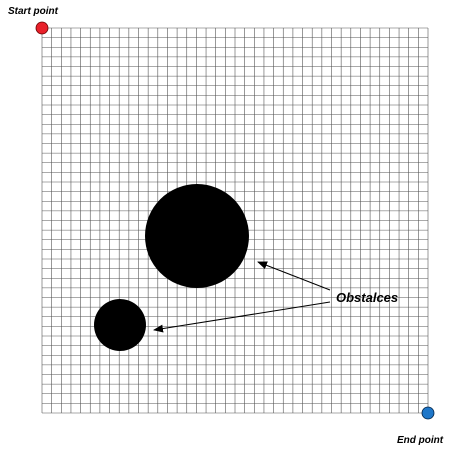 This screenshot has width=455, height=452. I want to click on start-label: Start point, so click(33, 11).